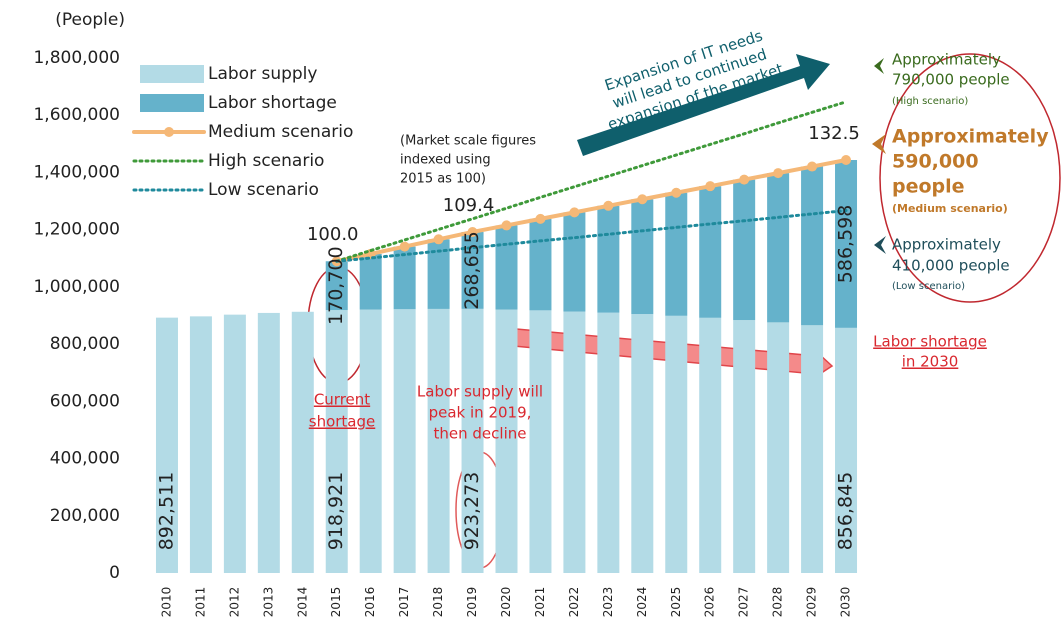 This screenshot has width=1062, height=627. I want to click on scenario-note: 590,000, so click(935, 162).